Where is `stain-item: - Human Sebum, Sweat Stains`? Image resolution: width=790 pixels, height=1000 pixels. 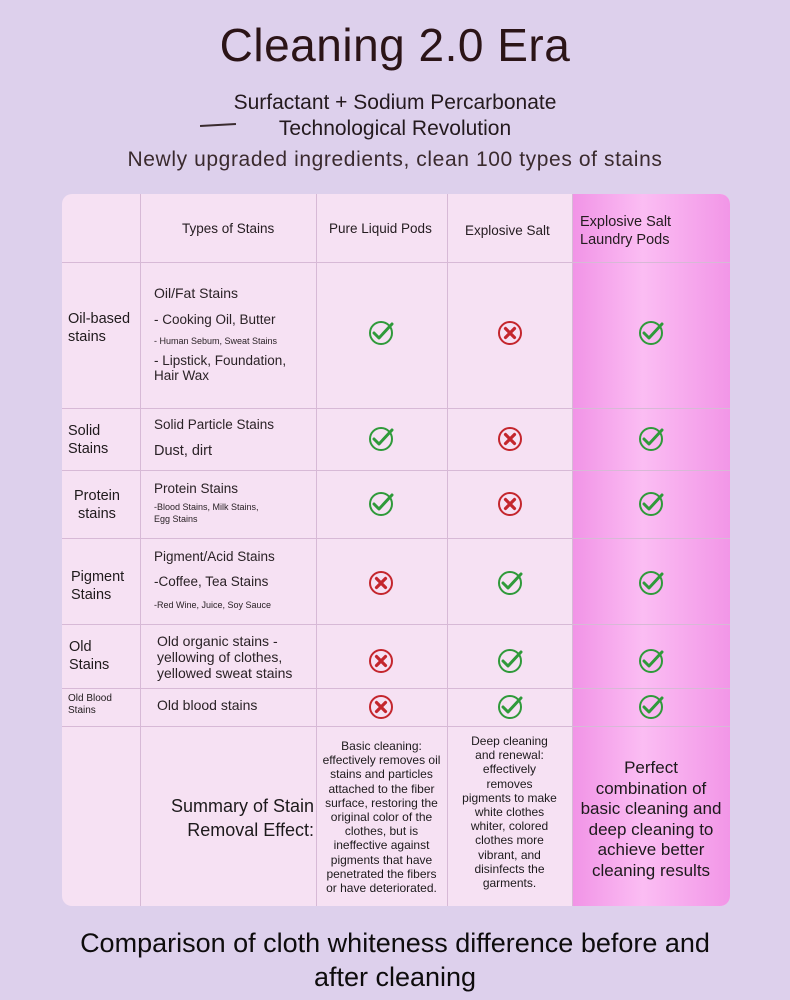 stain-item: - Human Sebum, Sweat Stains is located at coordinates (216, 341).